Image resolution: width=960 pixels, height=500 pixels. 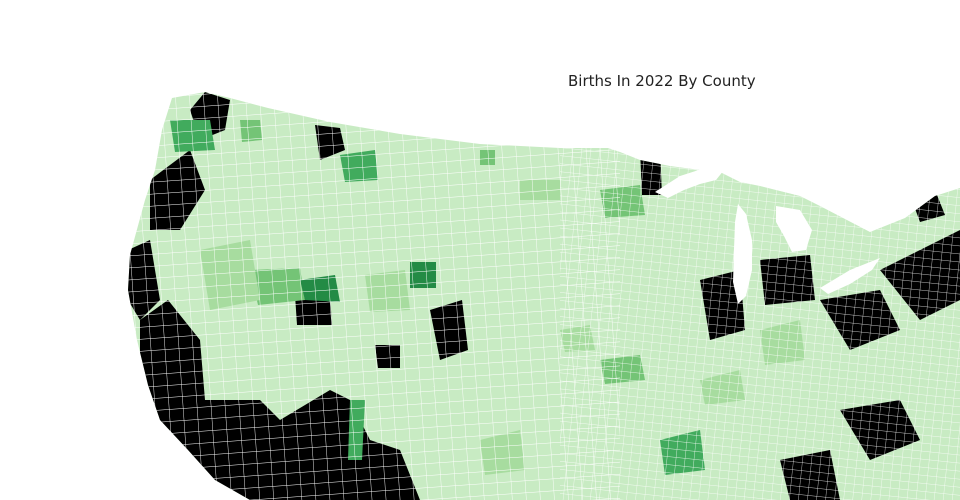 I want to click on map-title: Births In 2022 By County, so click(x=662, y=81).